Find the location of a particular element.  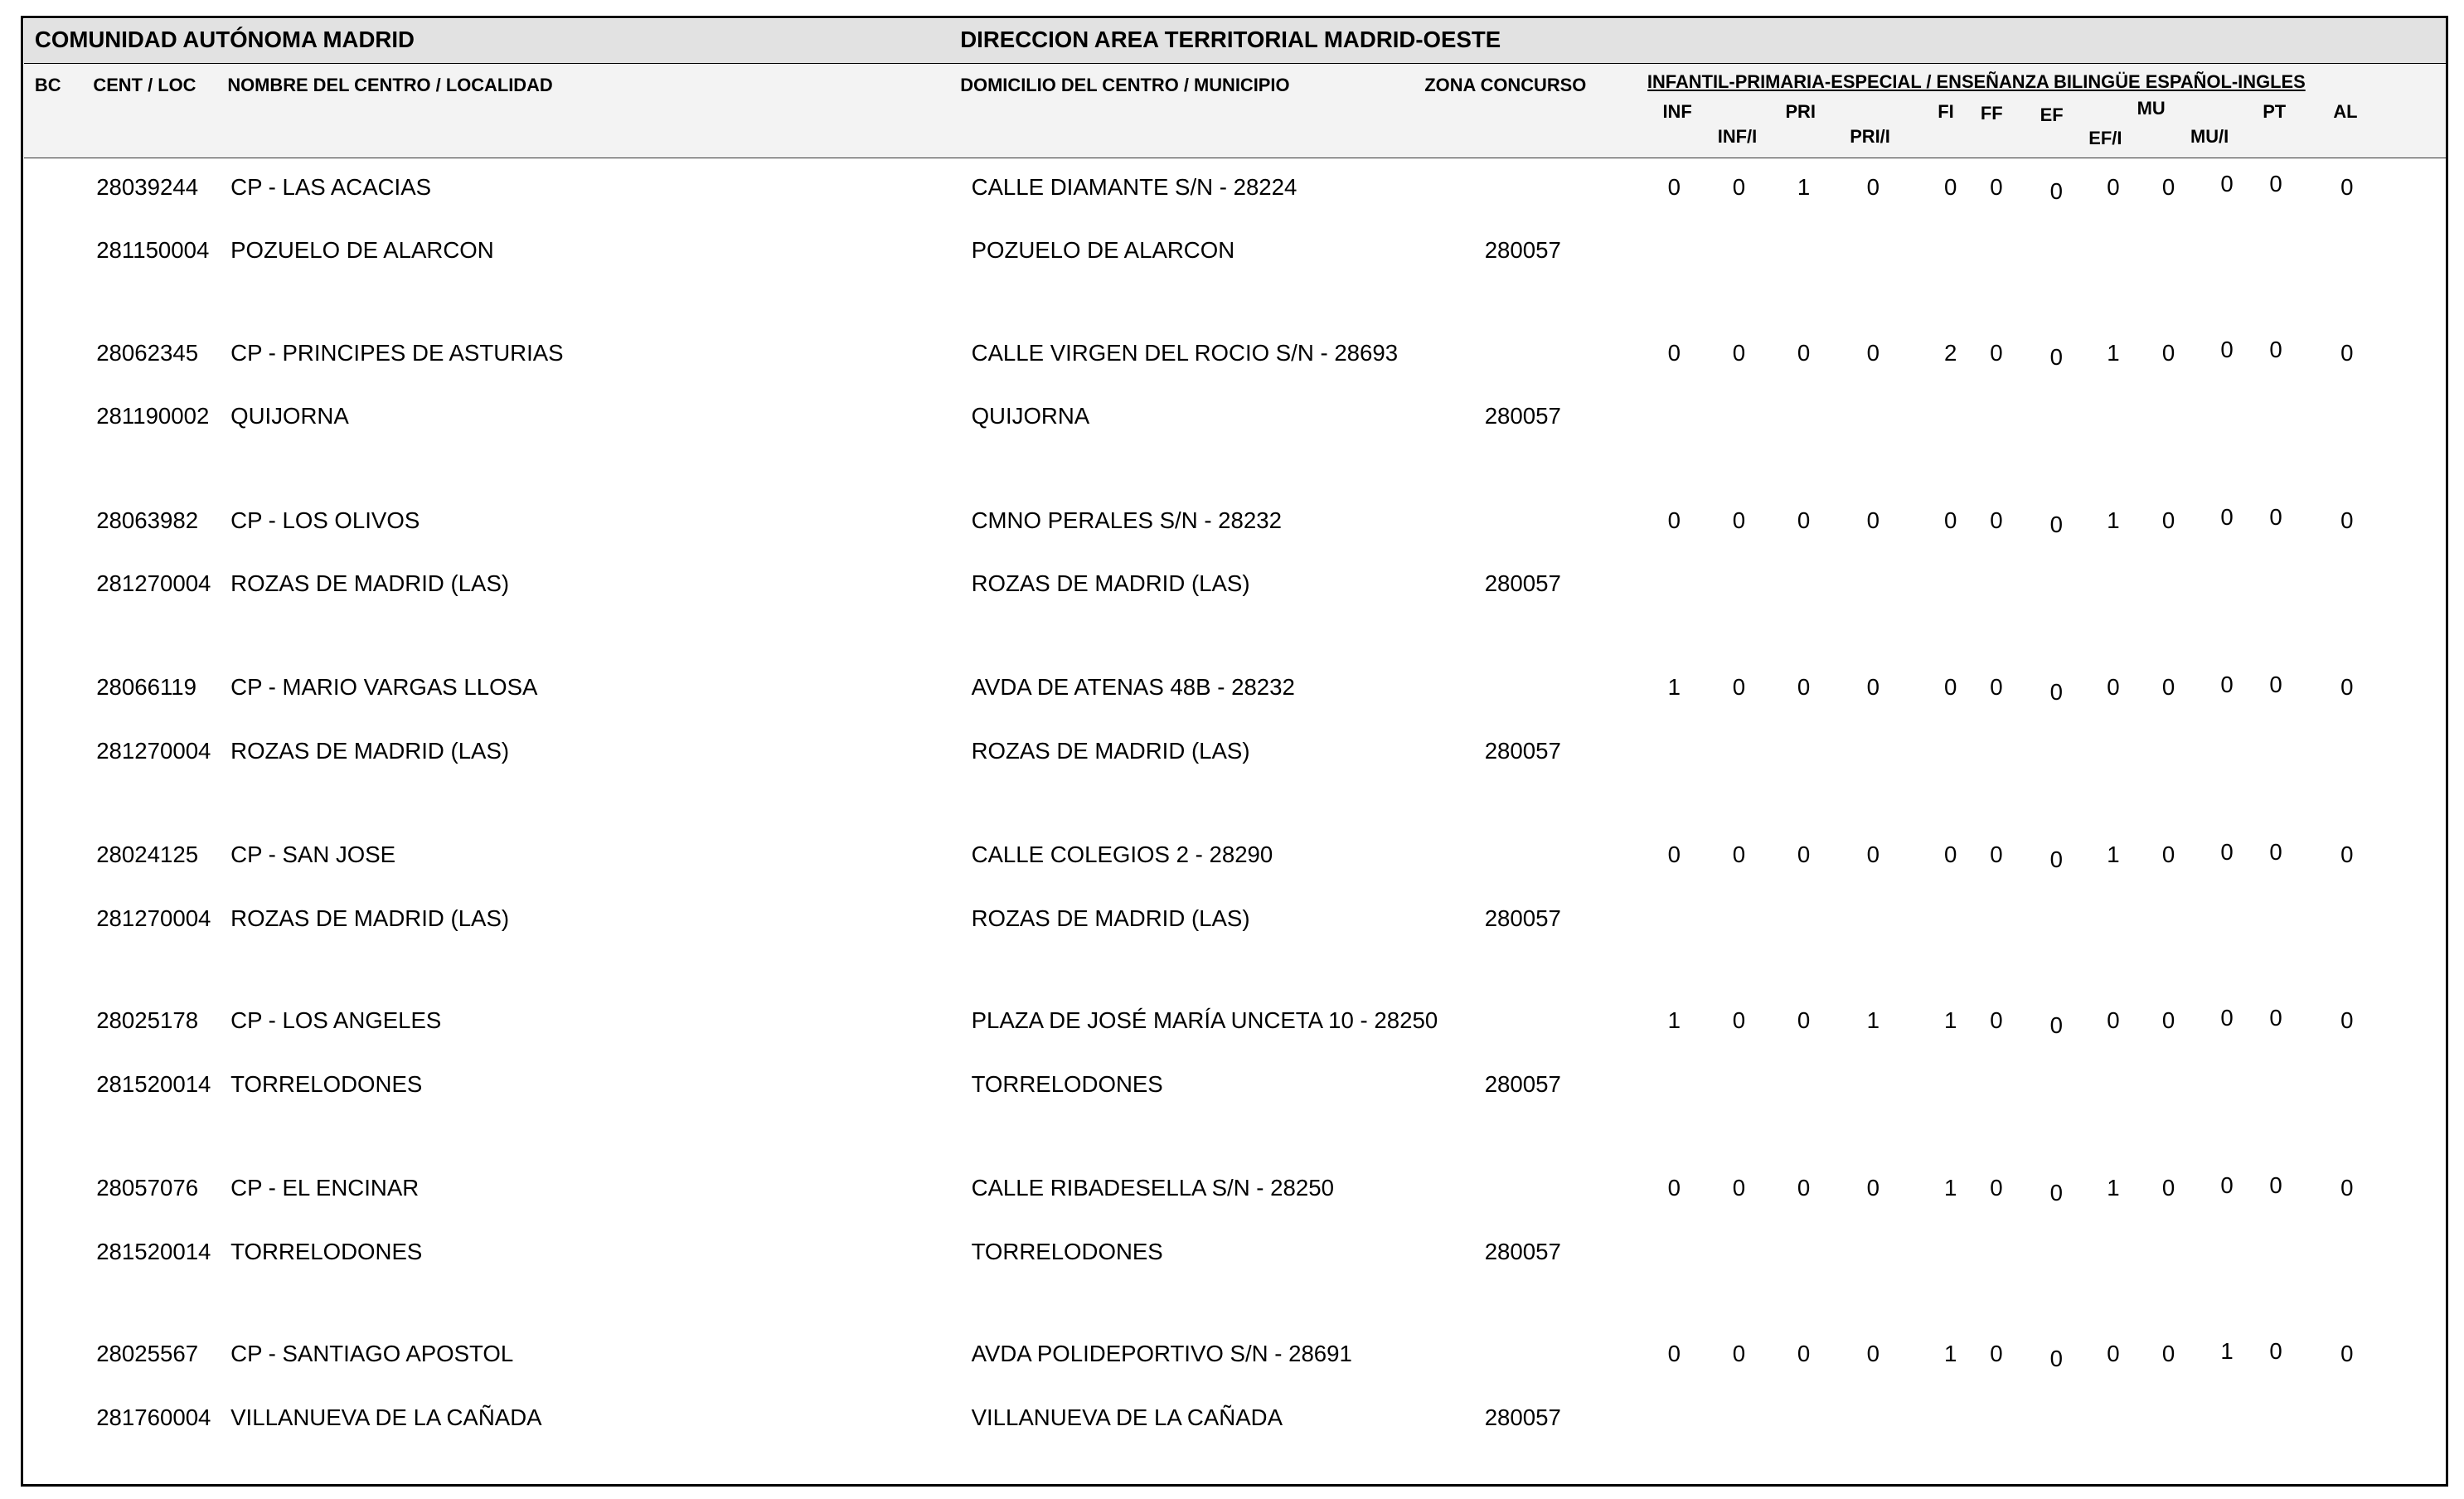

center-code: 28063982 is located at coordinates (147, 520).